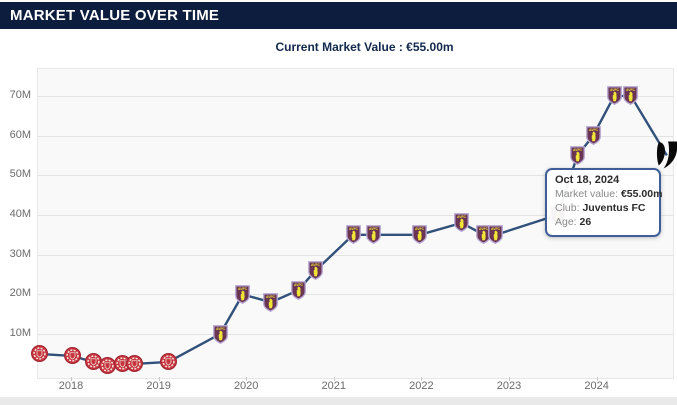  I want to click on tooltip-date: Oct 18, 2024, so click(587, 180).